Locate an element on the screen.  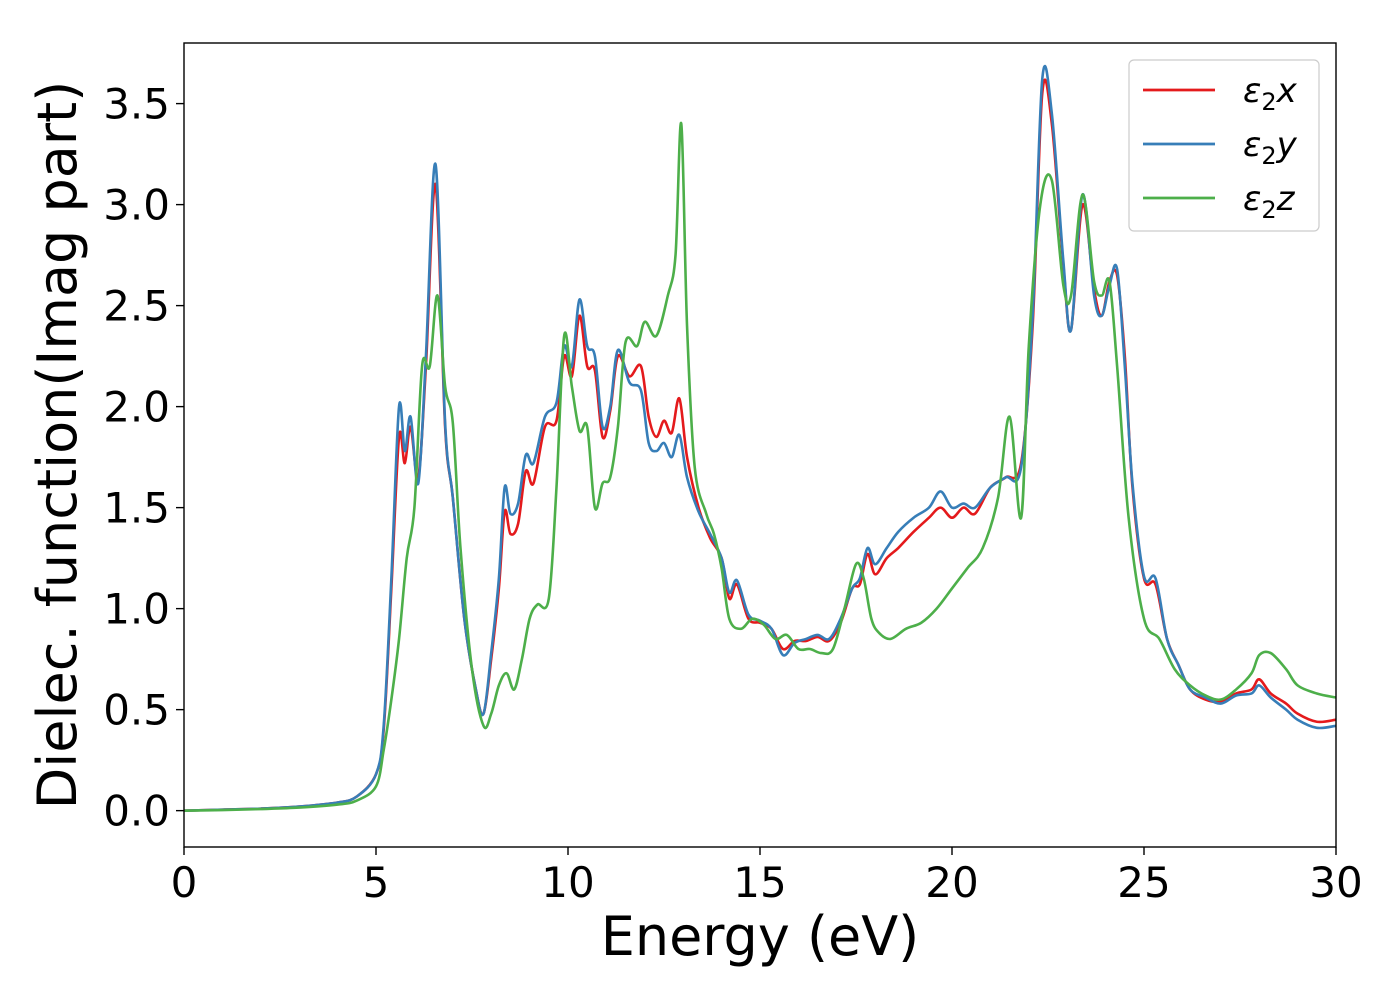
x-tick-label: 30 is located at coordinates (1335, 882).